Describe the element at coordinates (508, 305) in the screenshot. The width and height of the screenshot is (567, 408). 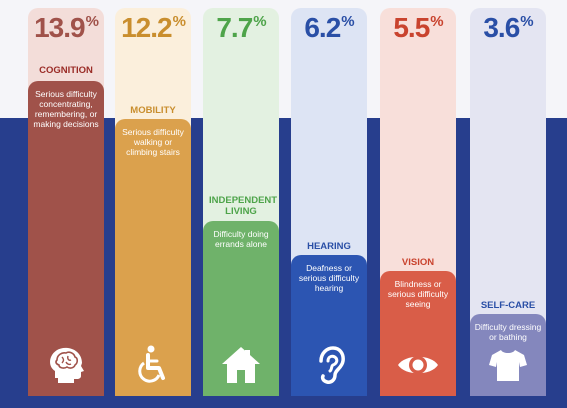
I see `category-label: SELF-CARE` at that location.